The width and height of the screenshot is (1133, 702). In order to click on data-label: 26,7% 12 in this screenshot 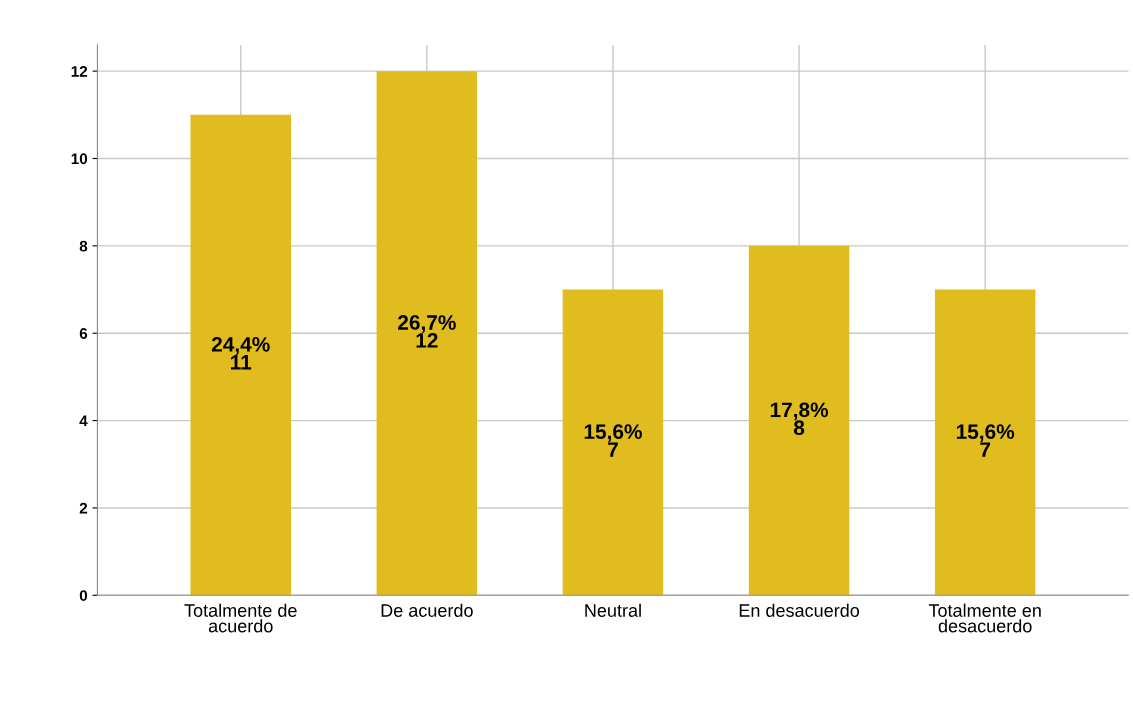, I will do `click(427, 331)`.